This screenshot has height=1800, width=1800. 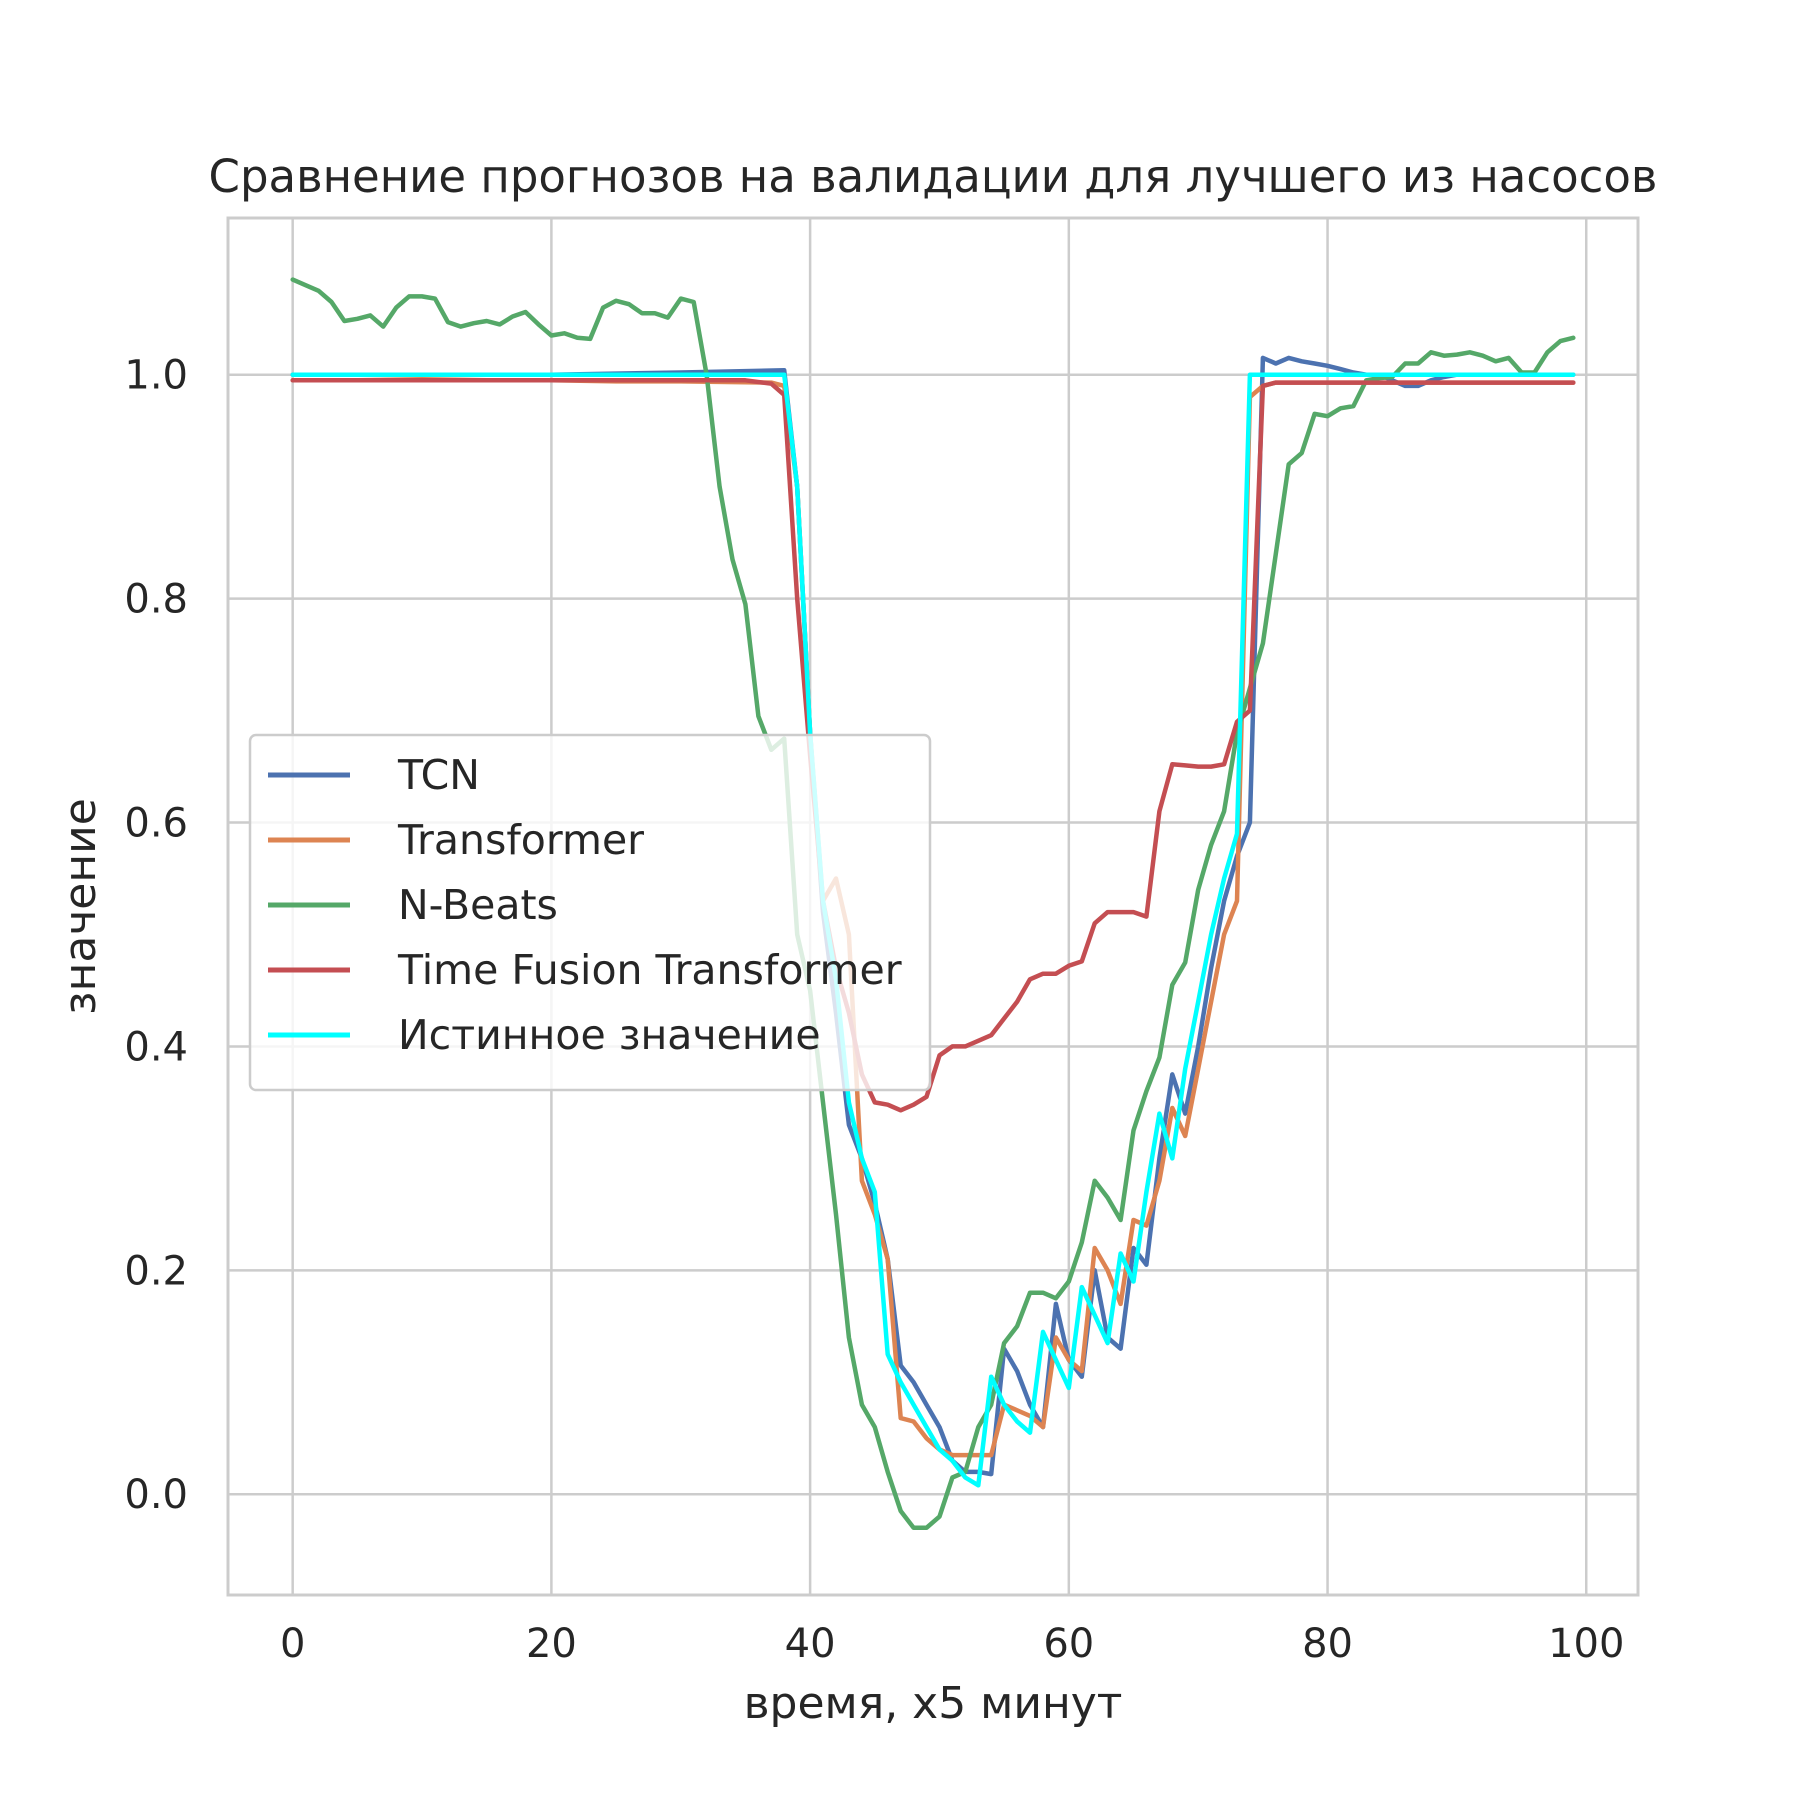 I want to click on y-tick-label: 0.0, so click(x=156, y=1495).